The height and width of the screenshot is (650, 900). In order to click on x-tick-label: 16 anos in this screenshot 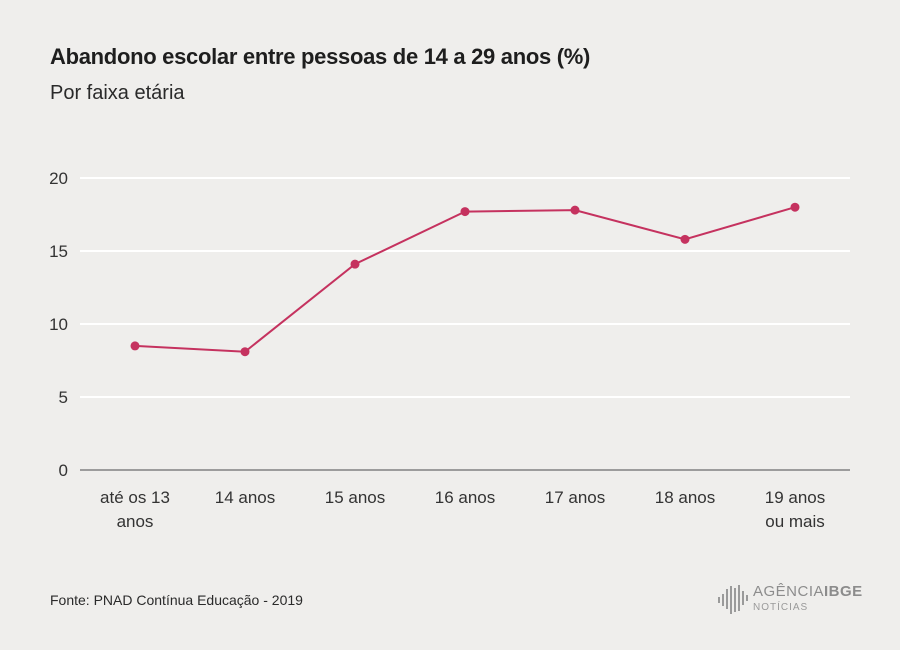, I will do `click(465, 497)`.